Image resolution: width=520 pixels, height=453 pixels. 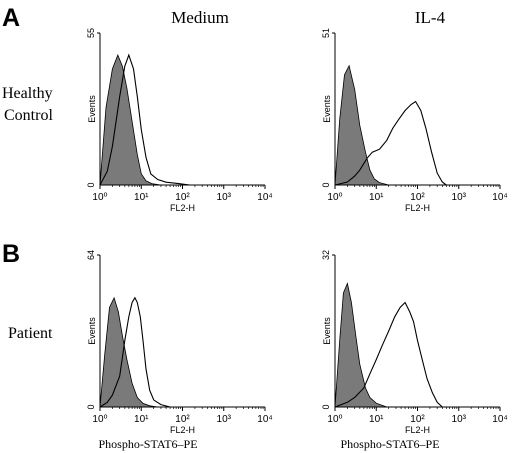 I want to click on histogram-a-il4: 51 0 Events 10⁰ 10¹ 10² 10³ 10⁴ FL2-H, so click(x=414, y=120).